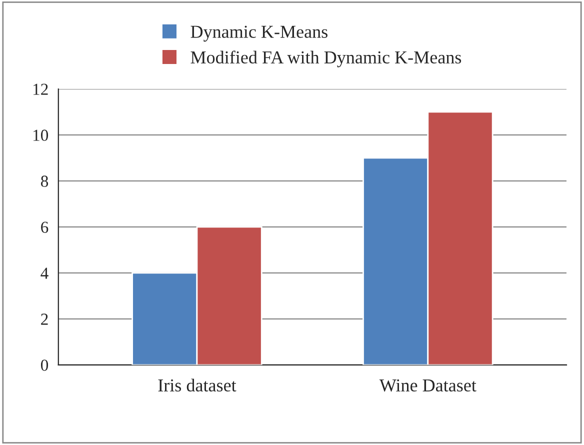 The image size is (584, 445). Describe the element at coordinates (44, 319) in the screenshot. I see `y-tick-label: 2` at that location.